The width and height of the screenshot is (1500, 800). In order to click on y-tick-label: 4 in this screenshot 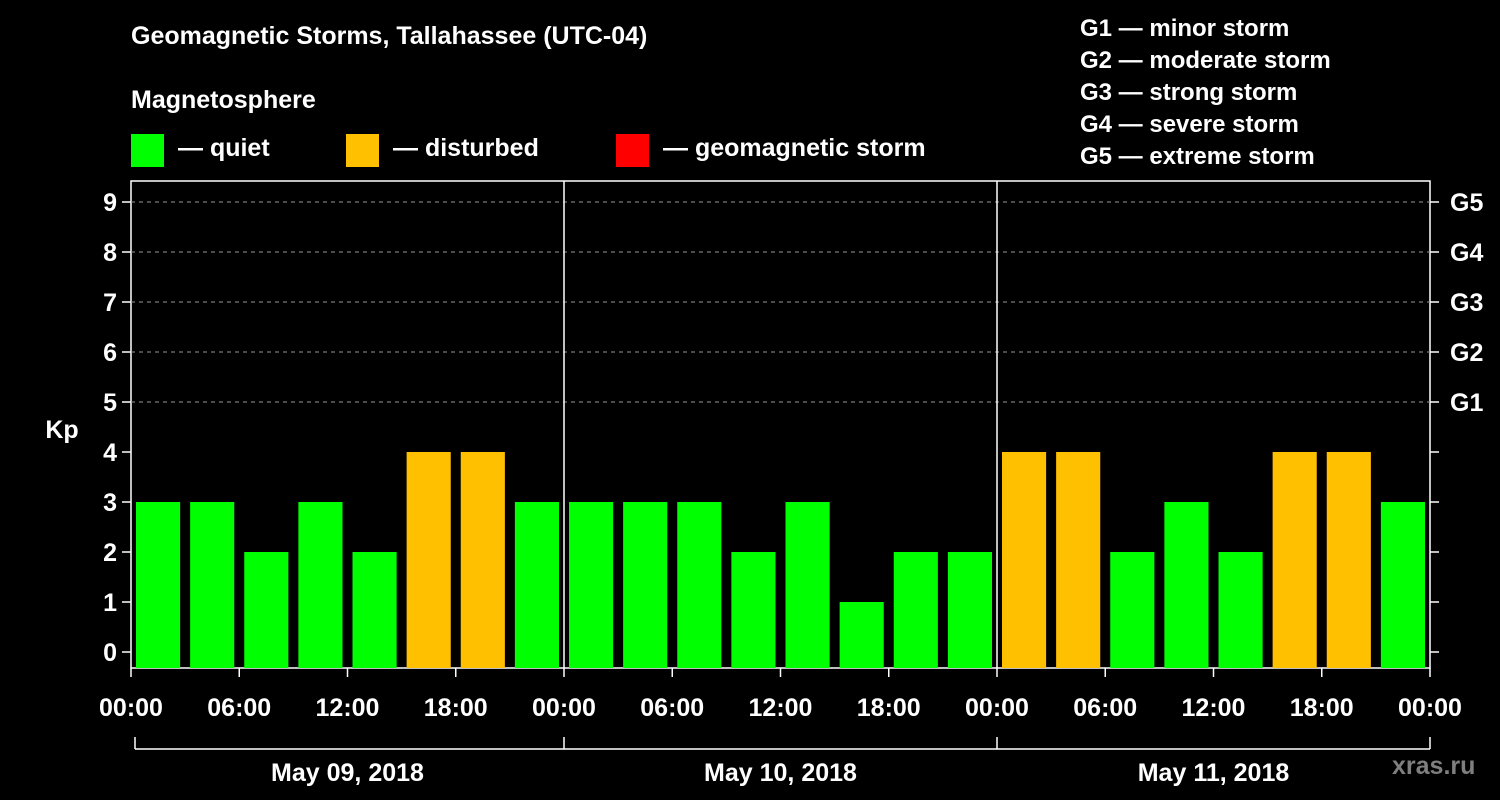, I will do `click(110, 453)`.